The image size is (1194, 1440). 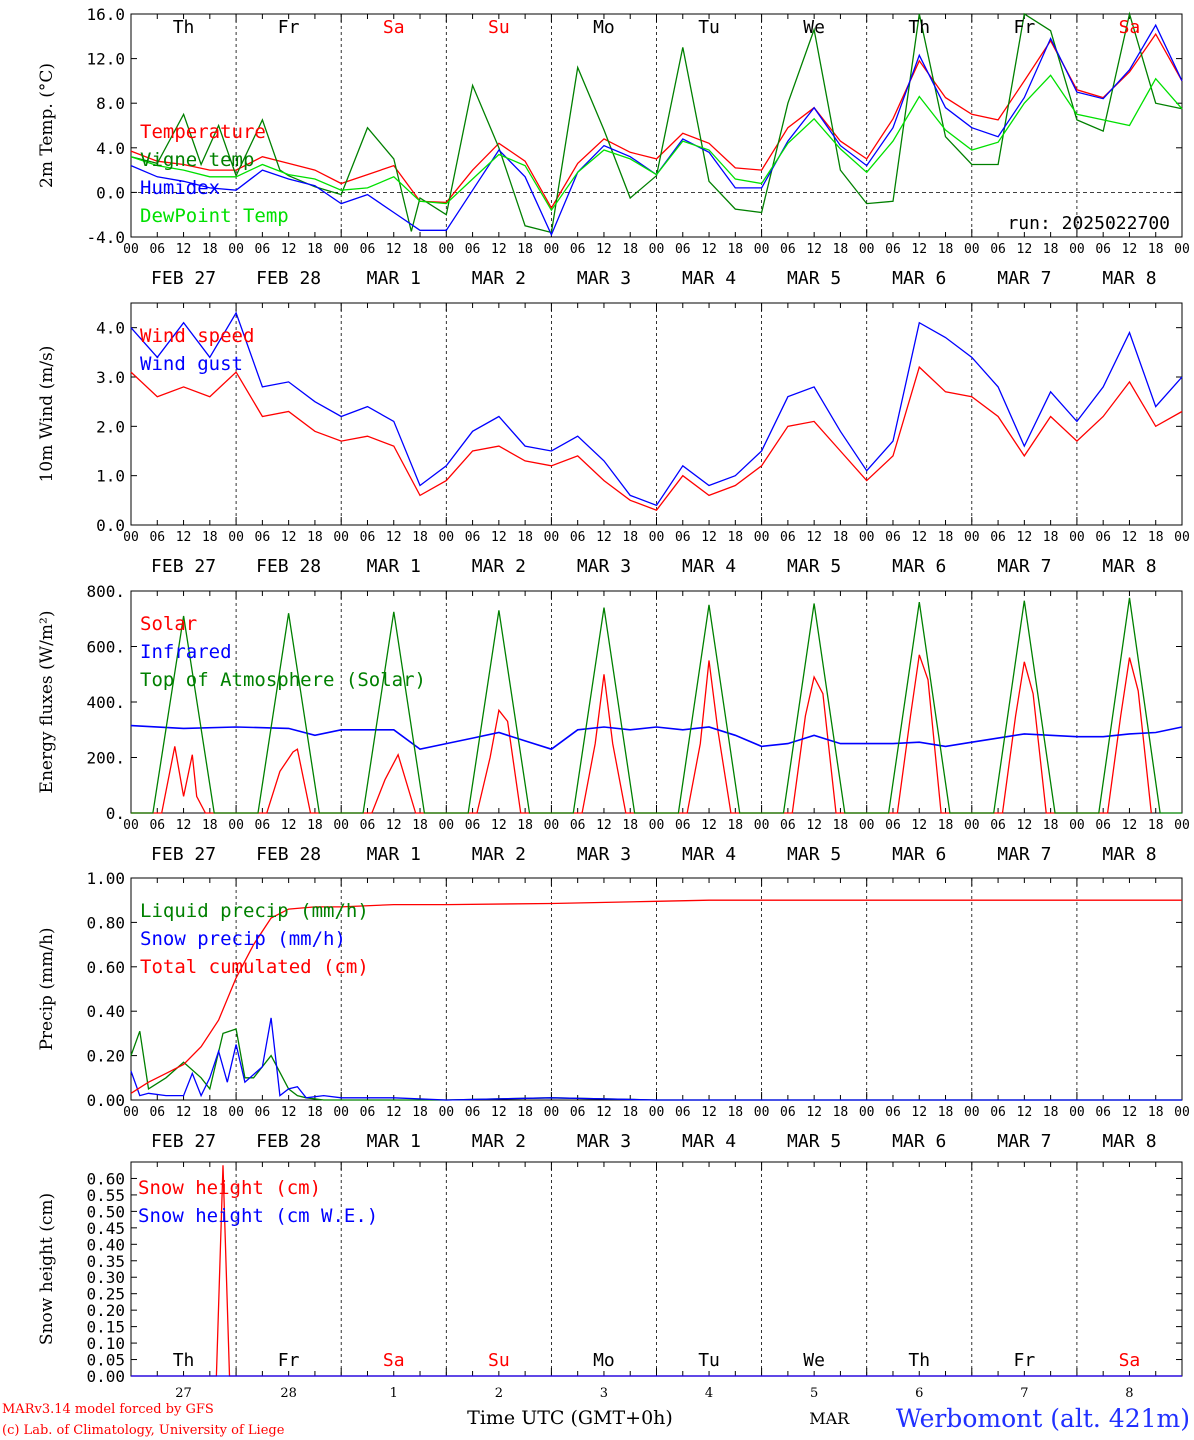 What do you see at coordinates (288, 1393) in the screenshot?
I see `day-number: 28` at bounding box center [288, 1393].